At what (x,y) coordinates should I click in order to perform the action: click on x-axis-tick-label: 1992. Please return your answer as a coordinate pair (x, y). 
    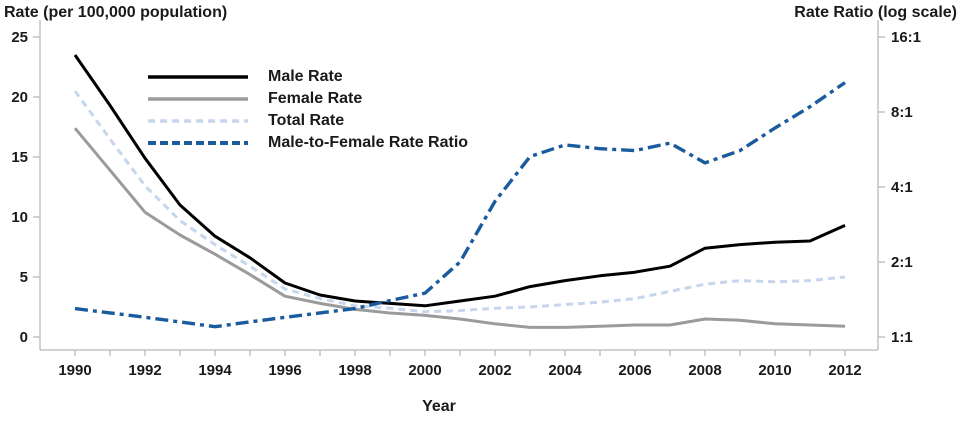
    Looking at the image, I should click on (144, 370).